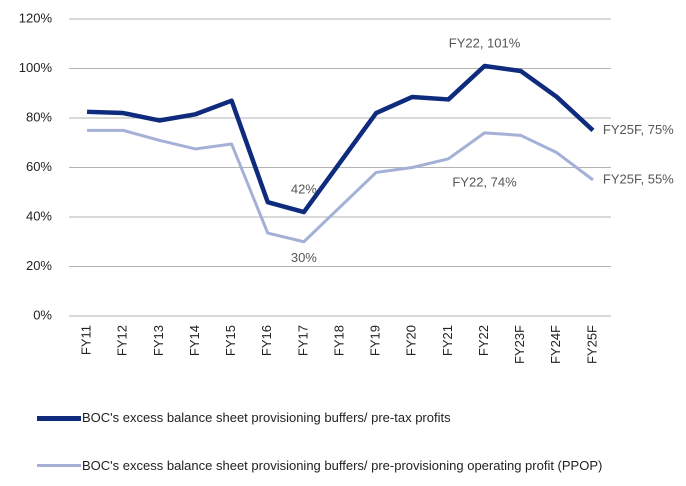  I want to click on data-label: FY22, 74%, so click(484, 181).